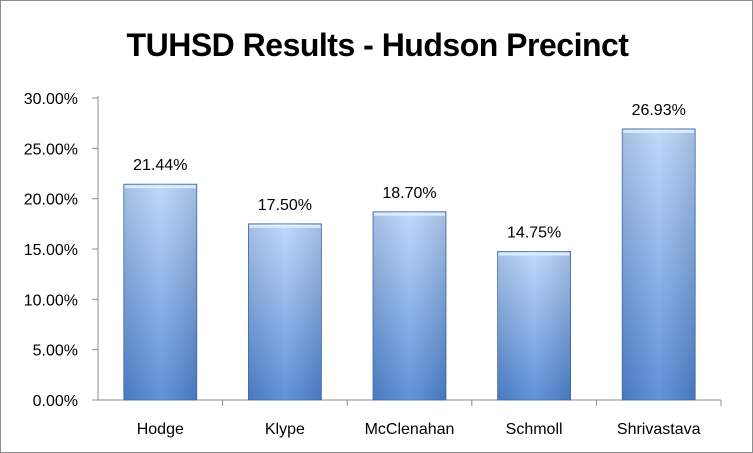 This screenshot has width=753, height=453. What do you see at coordinates (659, 429) in the screenshot?
I see `category-label: Shrivastava` at bounding box center [659, 429].